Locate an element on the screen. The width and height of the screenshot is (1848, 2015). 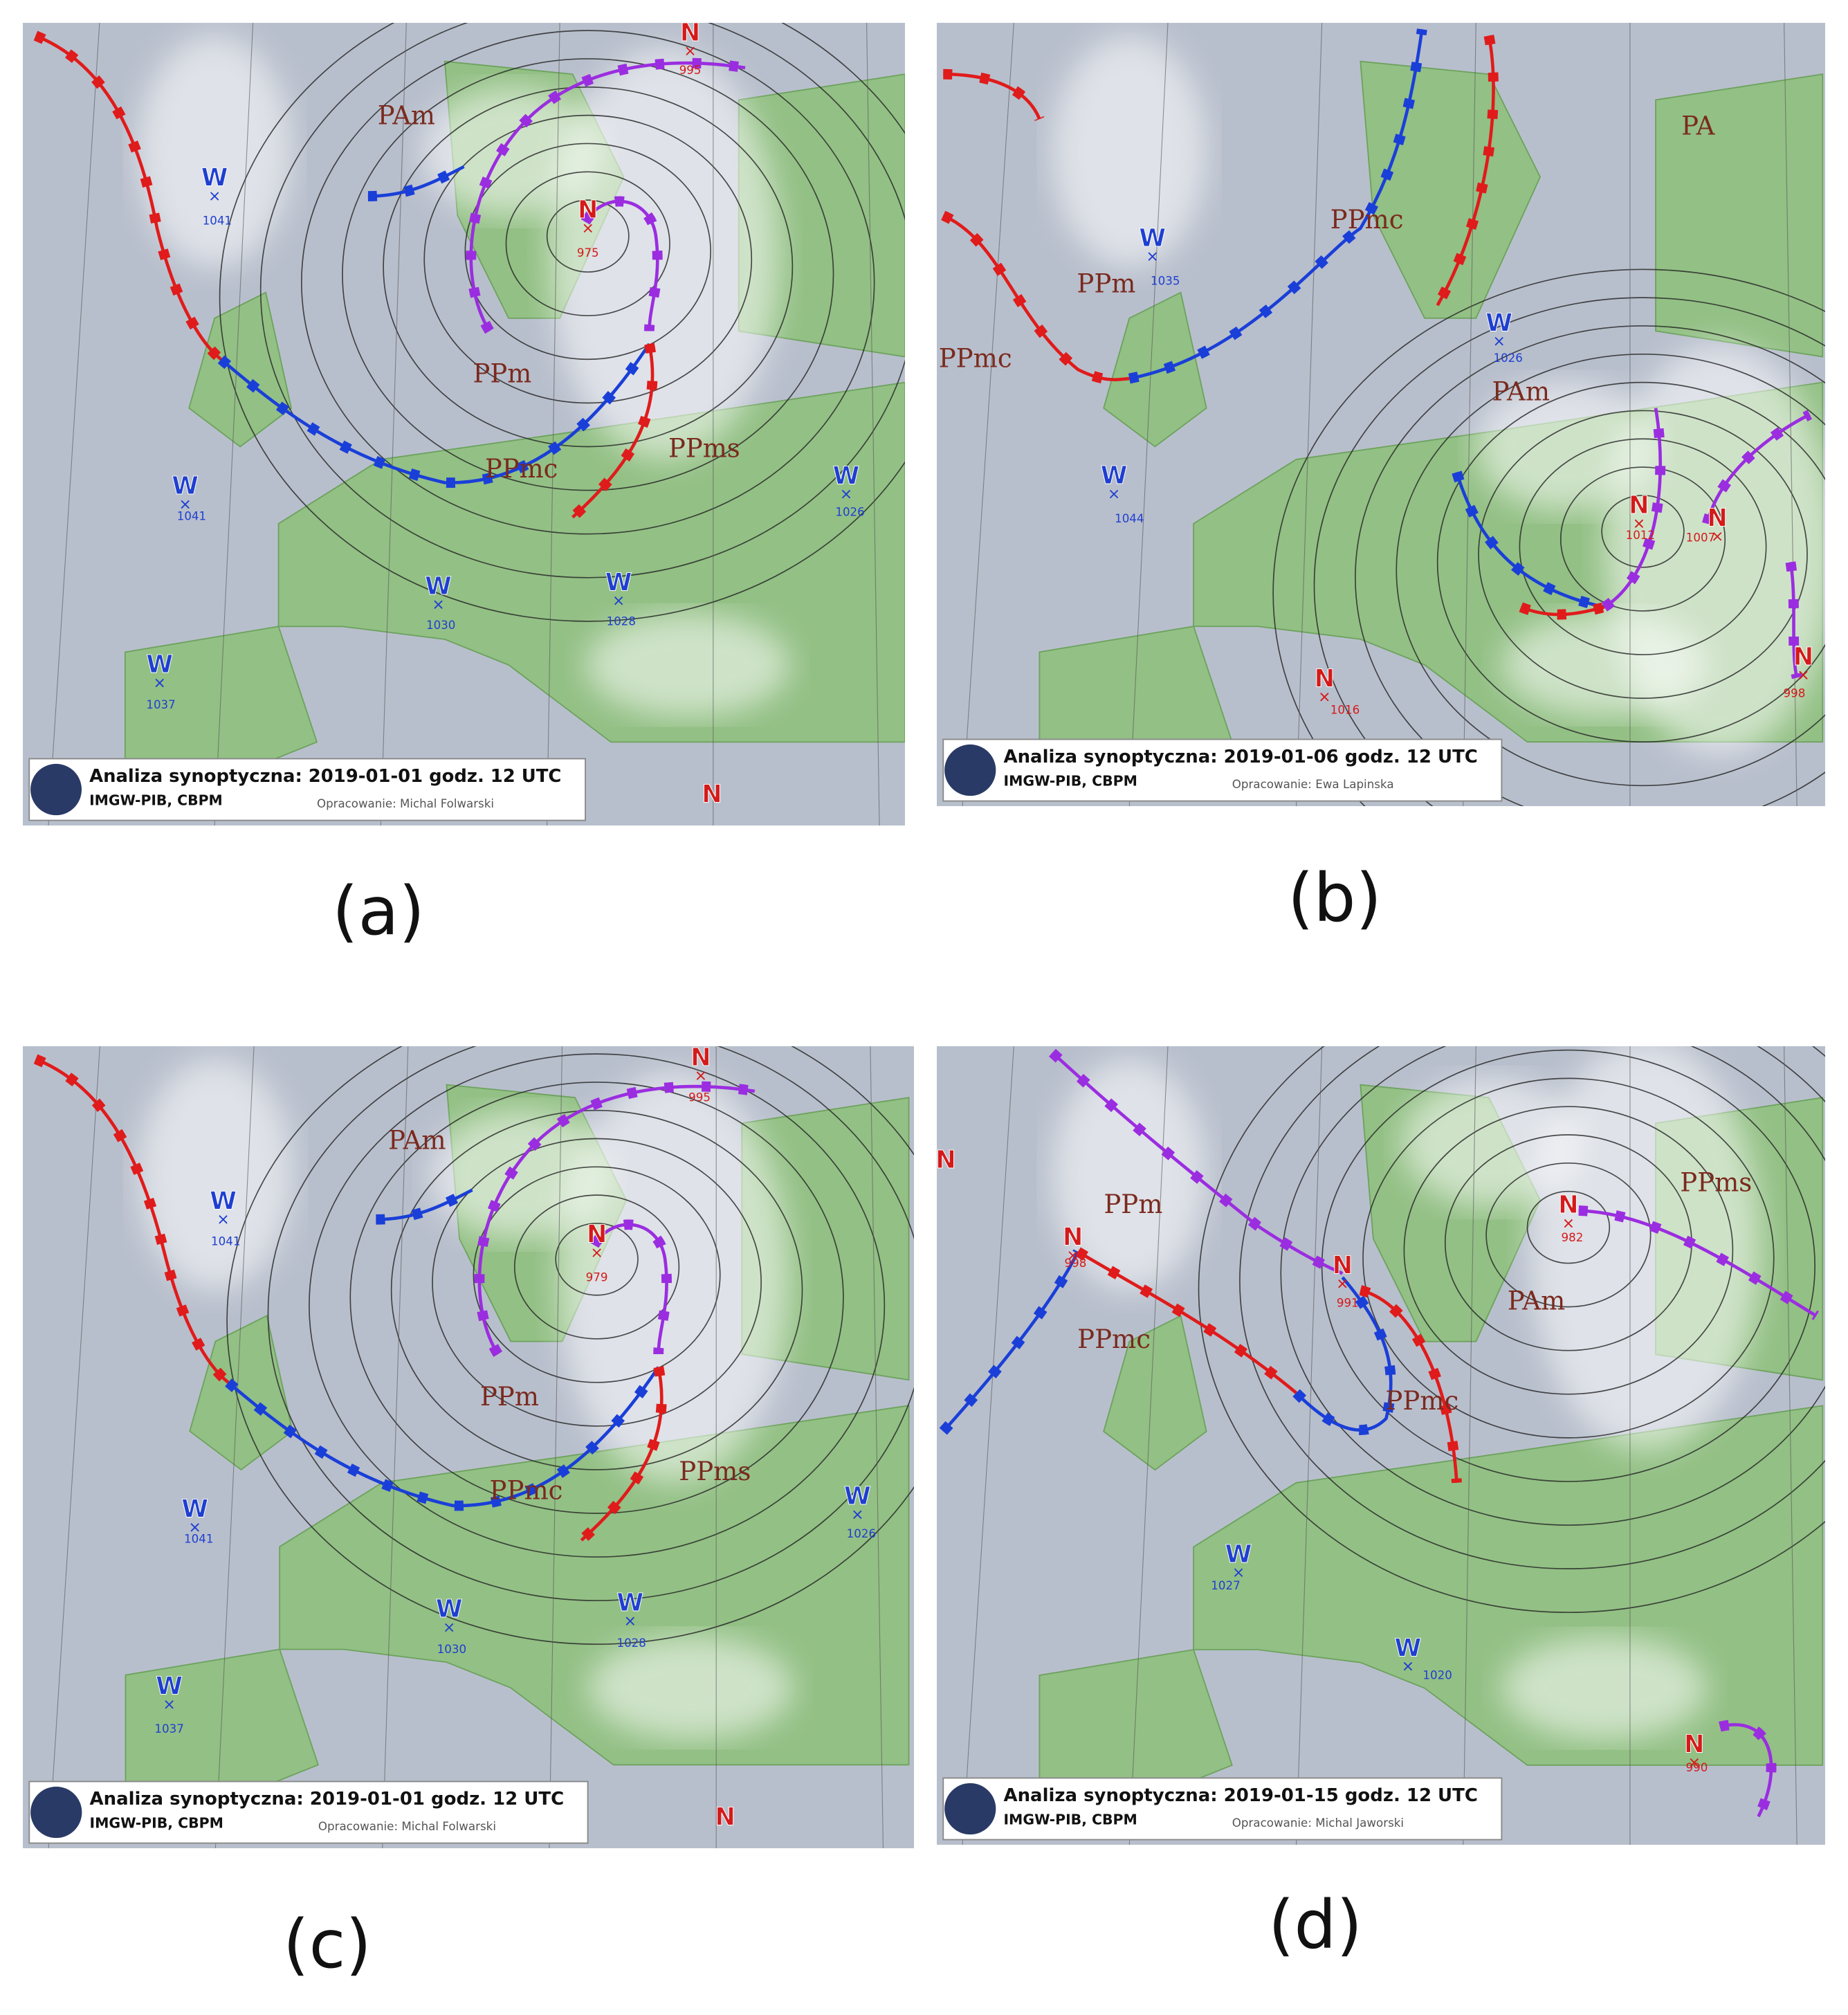
air-mass-label: PPms is located at coordinates (715, 1471).